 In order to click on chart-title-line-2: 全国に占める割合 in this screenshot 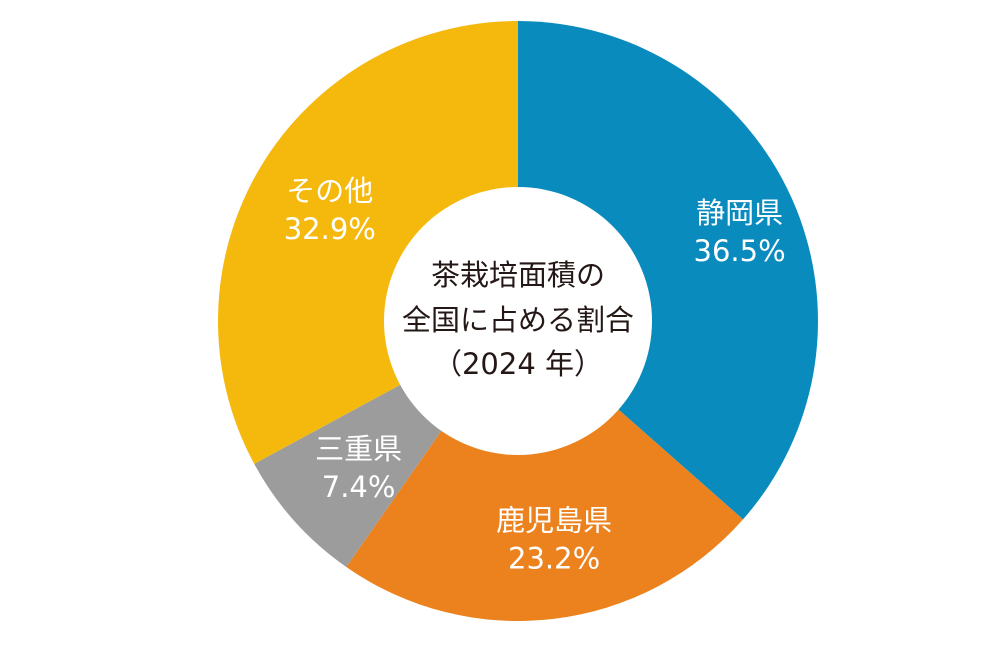, I will do `click(518, 320)`.